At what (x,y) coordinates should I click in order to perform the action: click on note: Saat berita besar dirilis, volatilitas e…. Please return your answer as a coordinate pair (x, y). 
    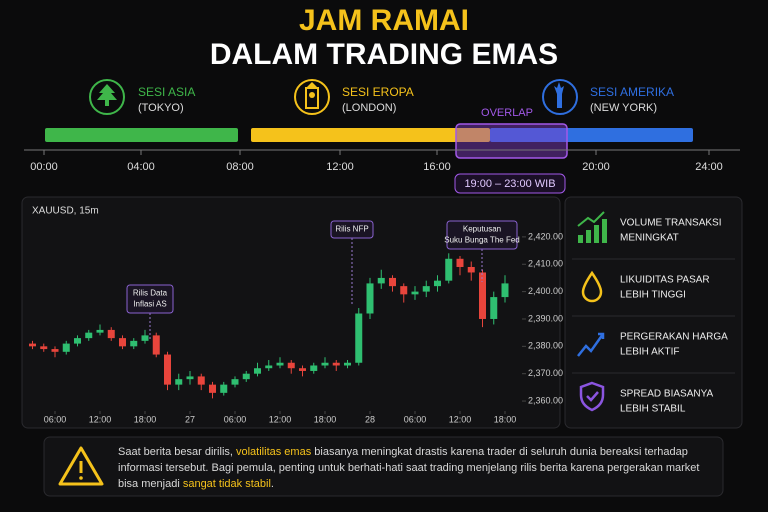
    Looking at the image, I should click on (416, 468).